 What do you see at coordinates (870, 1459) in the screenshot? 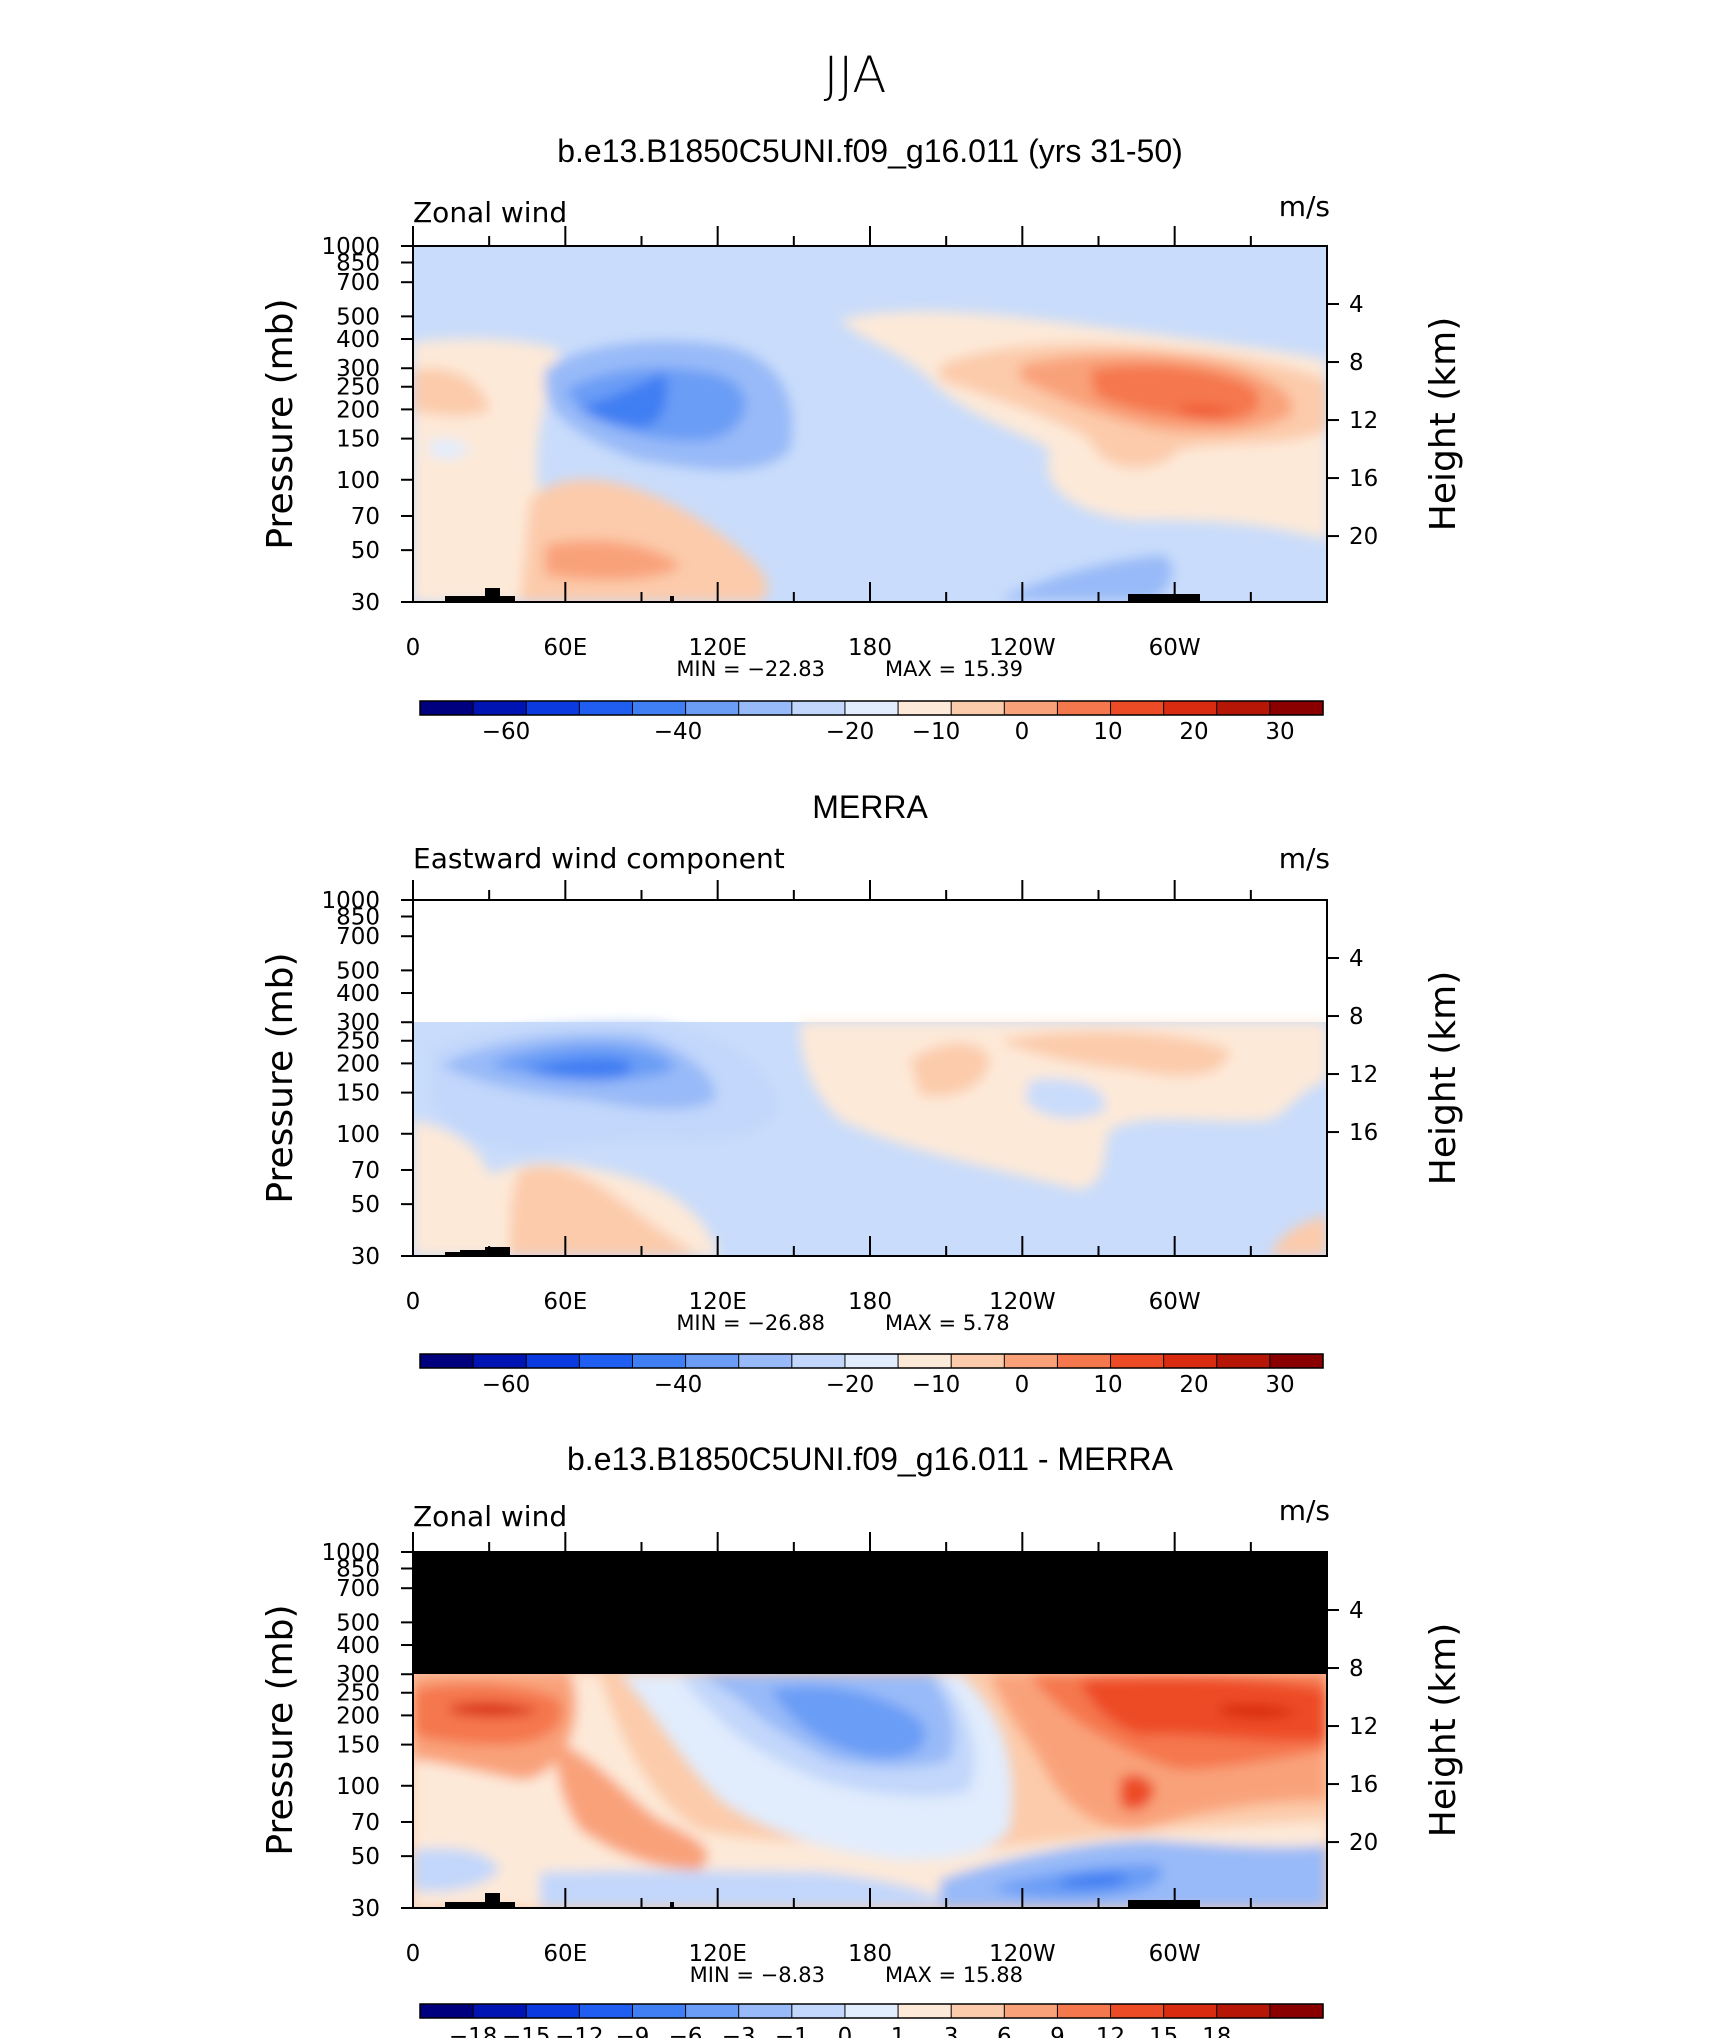
I see `panel-title: b.e13.B1850C5UNI.f09_g16.011 - MERRA` at bounding box center [870, 1459].